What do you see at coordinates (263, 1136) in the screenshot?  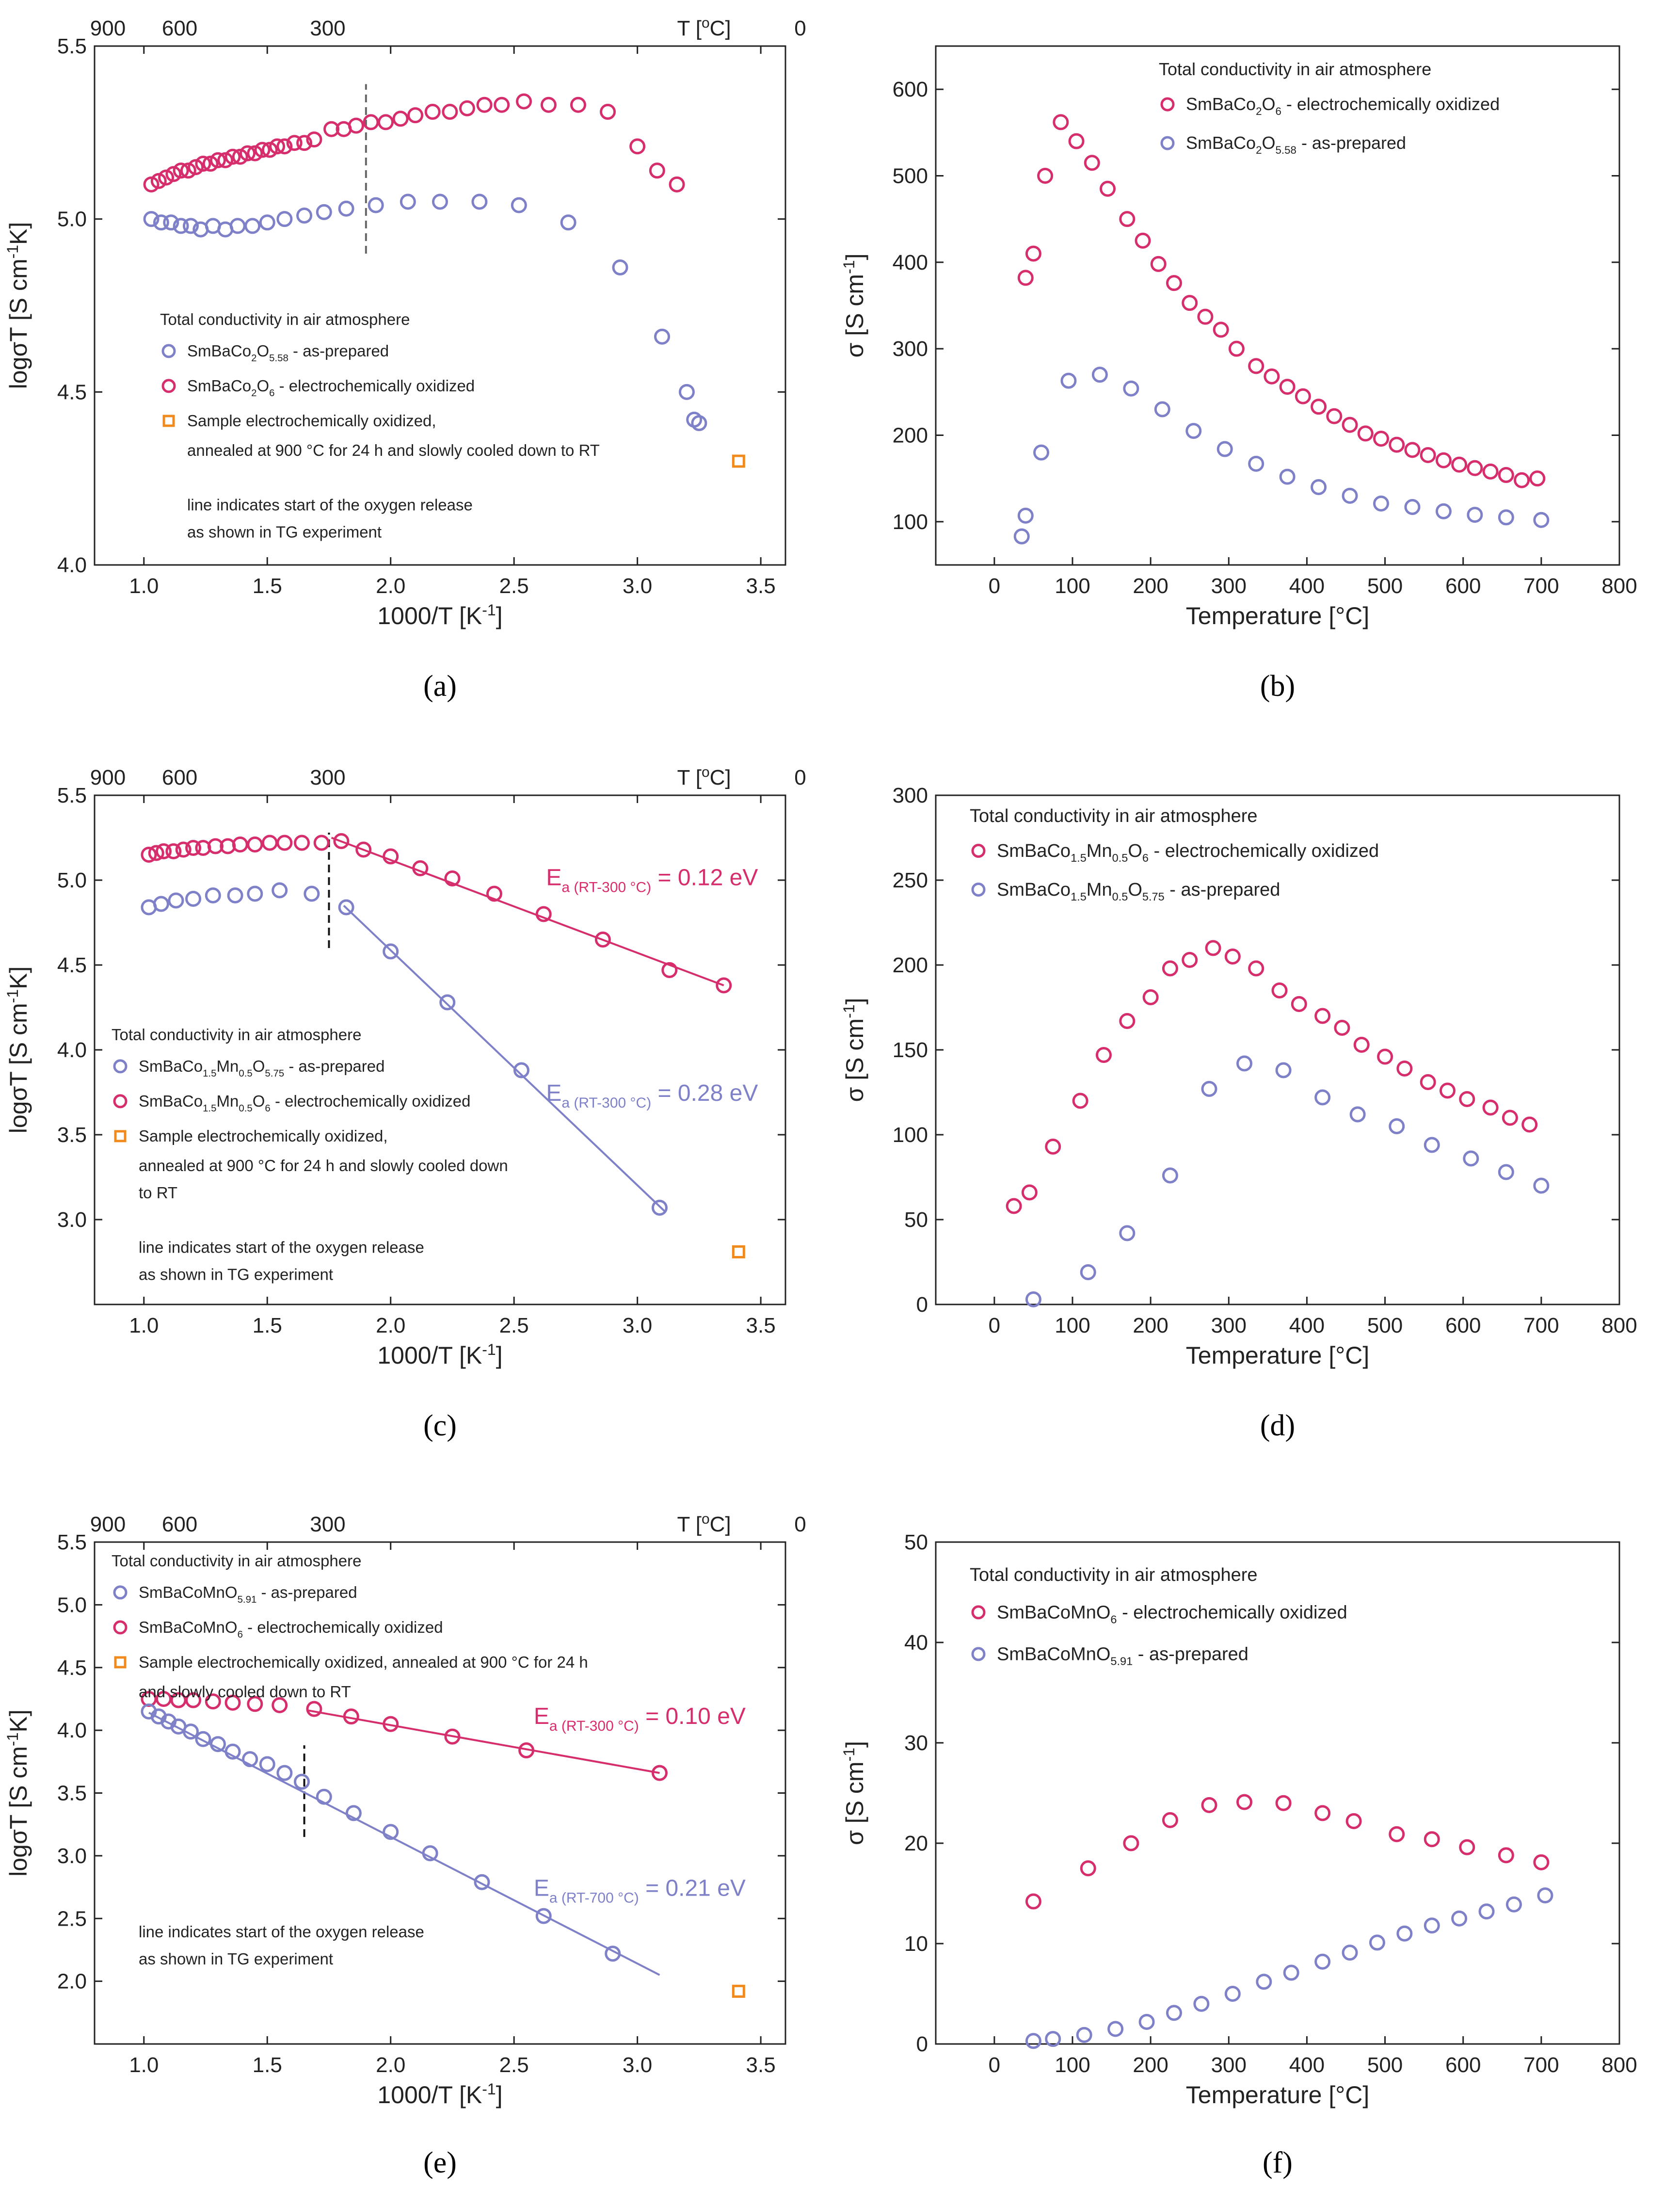 I see `legend-entry: Sample electrochemically oxidized,` at bounding box center [263, 1136].